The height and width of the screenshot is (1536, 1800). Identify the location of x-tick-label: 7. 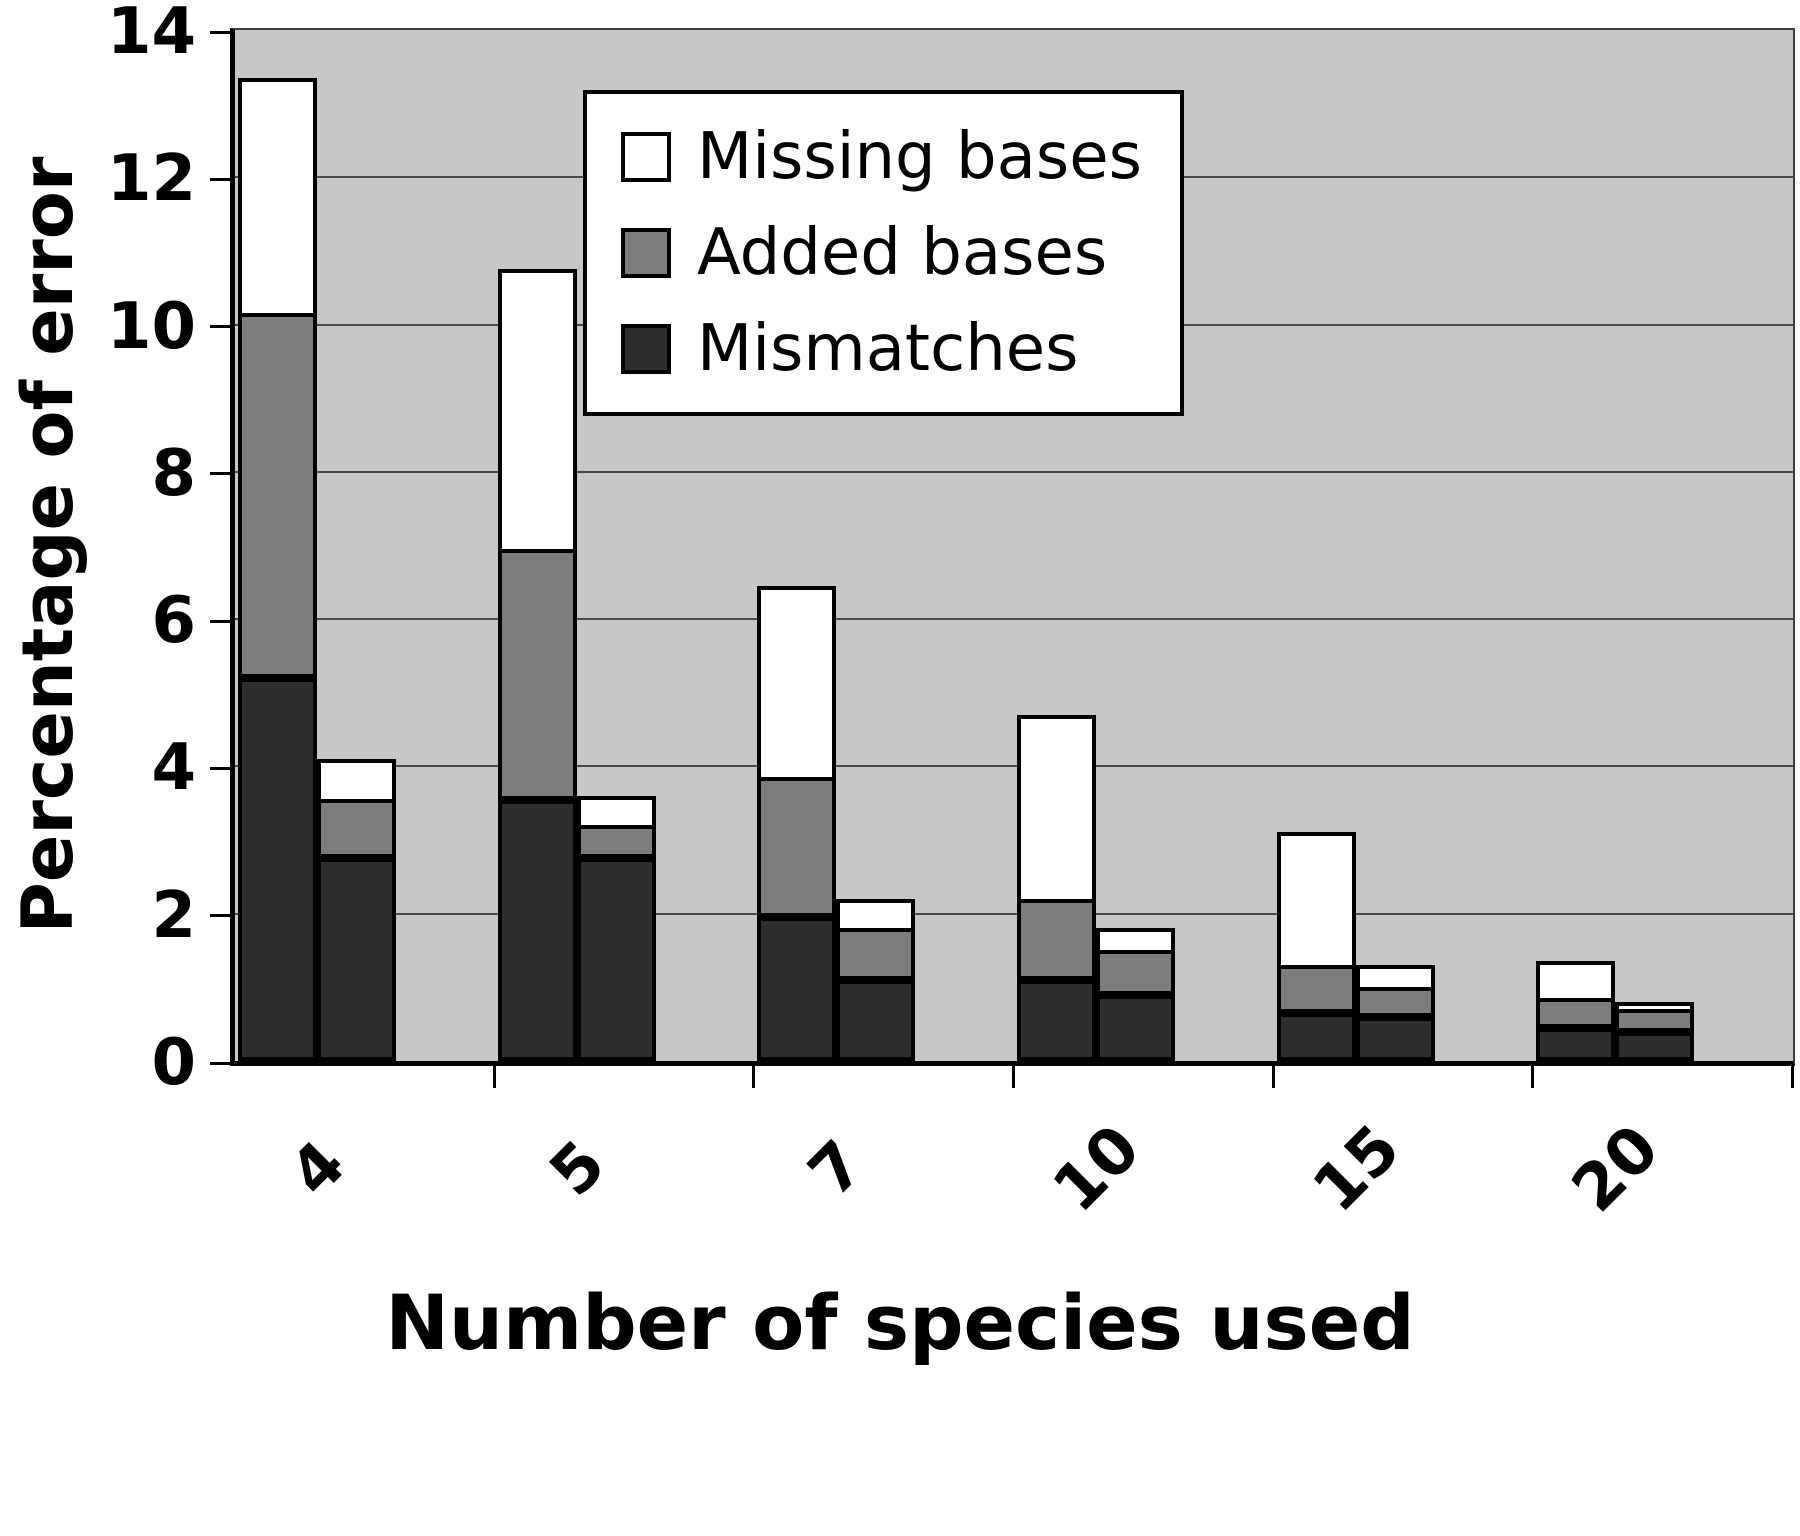
(837, 1169).